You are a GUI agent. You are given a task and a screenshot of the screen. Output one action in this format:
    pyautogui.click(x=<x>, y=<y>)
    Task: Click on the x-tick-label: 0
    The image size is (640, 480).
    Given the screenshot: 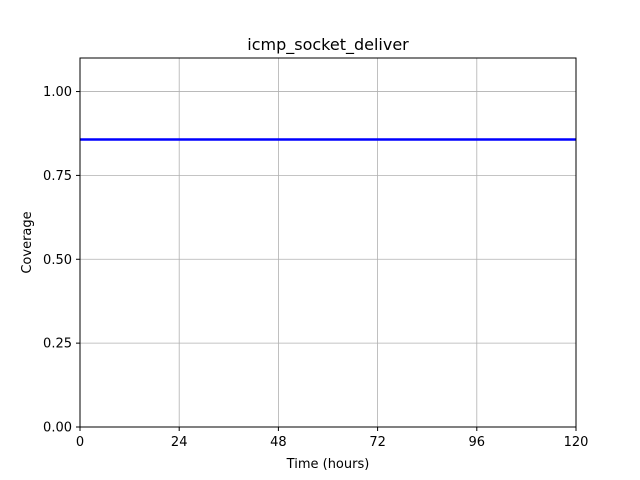 What is the action you would take?
    pyautogui.click(x=80, y=442)
    